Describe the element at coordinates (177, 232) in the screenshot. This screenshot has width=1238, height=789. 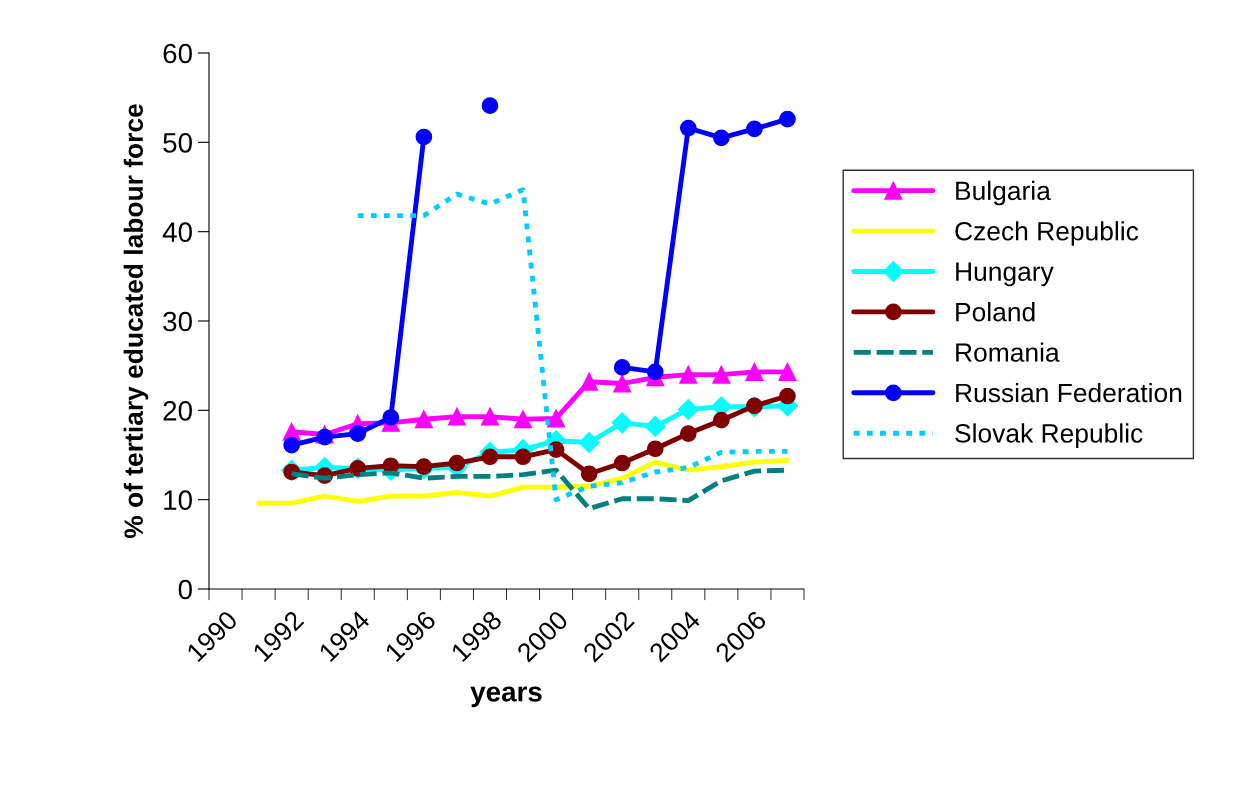
I see `y-tick-label: 40` at that location.